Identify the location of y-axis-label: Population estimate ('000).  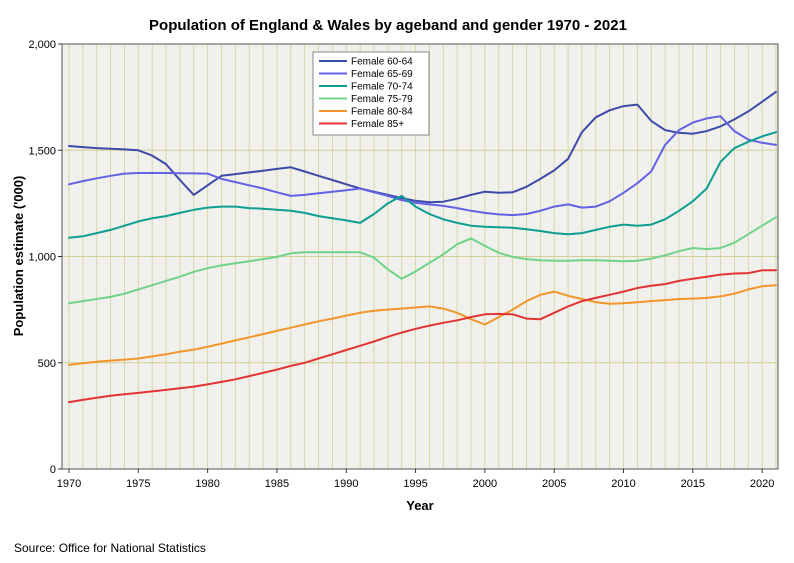
(18, 256).